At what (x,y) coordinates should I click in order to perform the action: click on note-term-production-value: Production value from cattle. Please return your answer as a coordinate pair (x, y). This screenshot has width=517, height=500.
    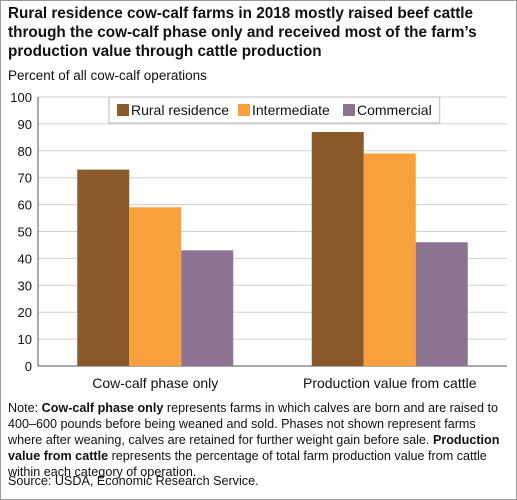
    Looking at the image, I should click on (254, 448).